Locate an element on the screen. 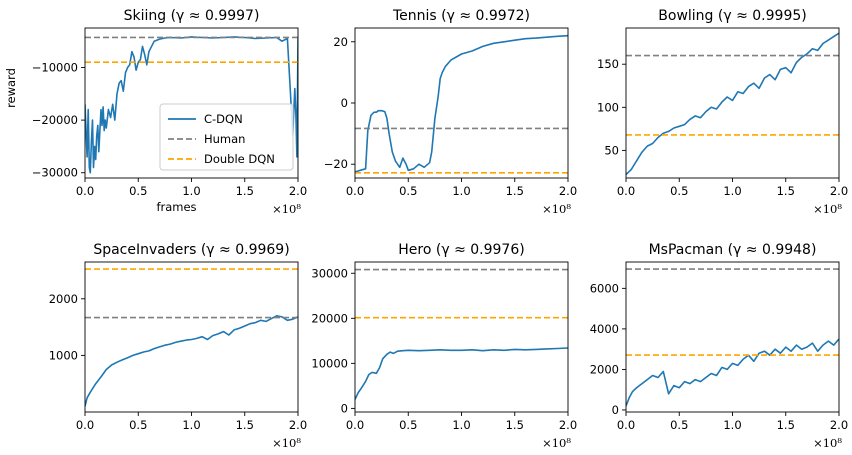  y-tick-label: −30000 is located at coordinates (55, 173).